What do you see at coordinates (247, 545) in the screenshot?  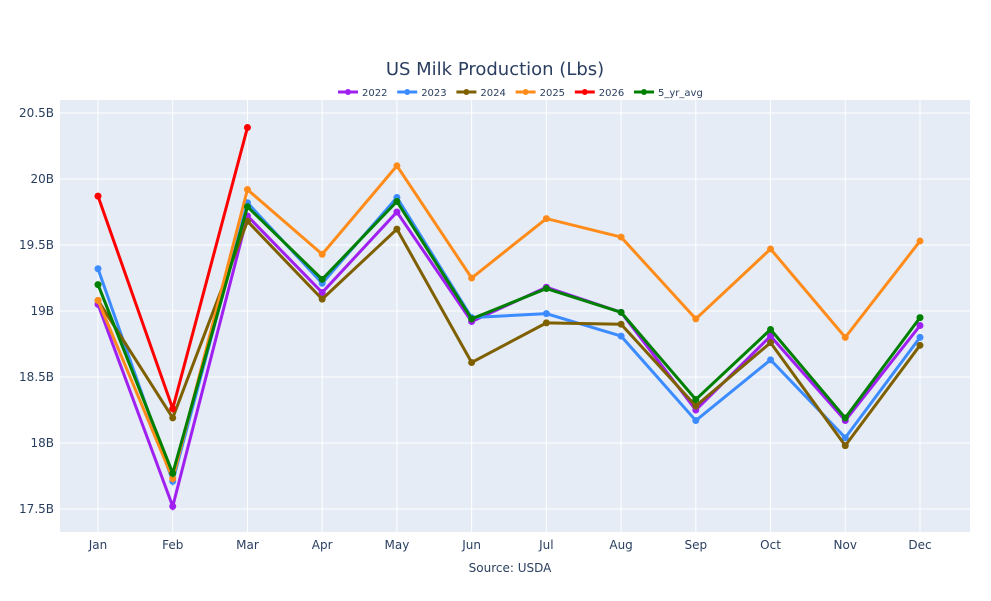 I see `x-tick-label: Mar` at bounding box center [247, 545].